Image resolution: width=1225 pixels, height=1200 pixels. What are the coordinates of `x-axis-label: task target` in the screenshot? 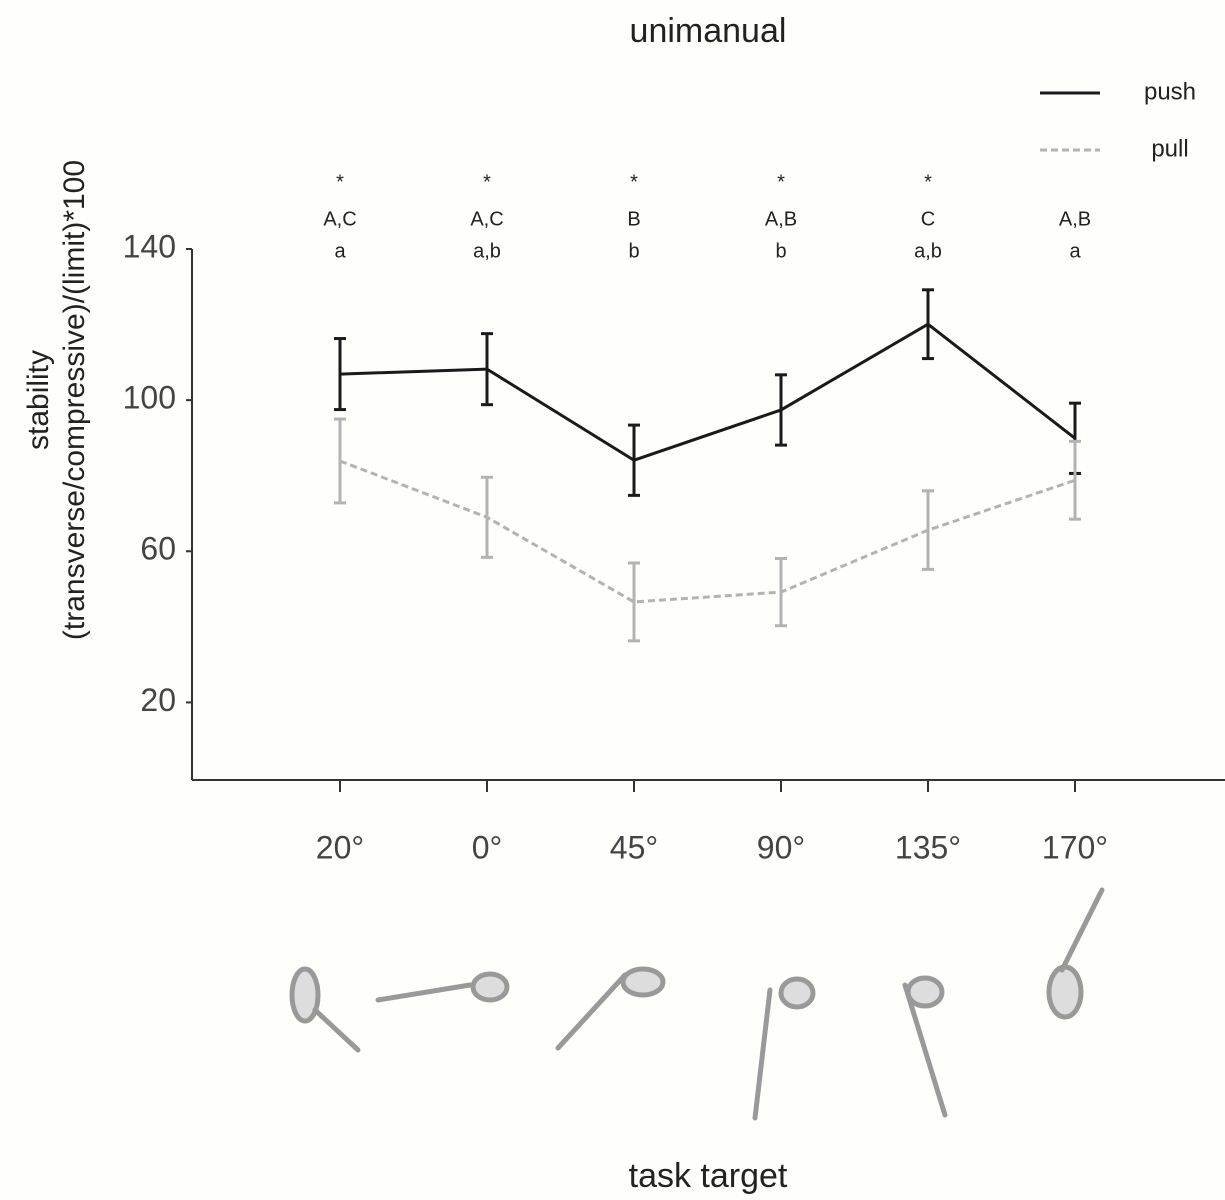 It's located at (708, 1176).